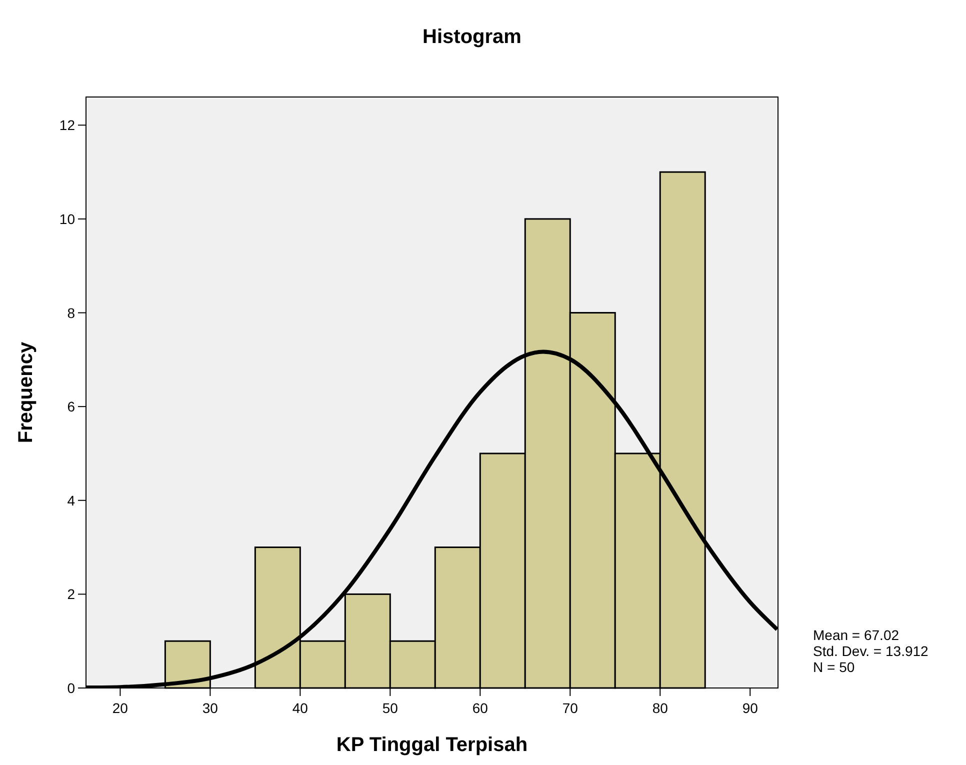  What do you see at coordinates (871, 651) in the screenshot?
I see `text: Std. Dev. = 13.912` at bounding box center [871, 651].